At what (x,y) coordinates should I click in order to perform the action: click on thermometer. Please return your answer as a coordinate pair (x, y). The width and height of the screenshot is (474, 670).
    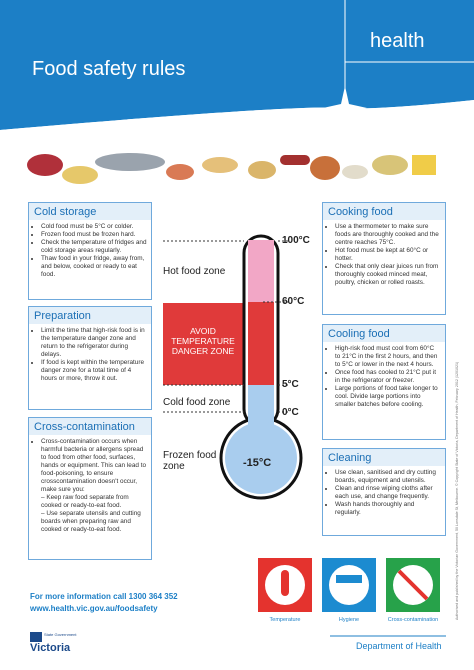
    Looking at the image, I should click on (233, 367).